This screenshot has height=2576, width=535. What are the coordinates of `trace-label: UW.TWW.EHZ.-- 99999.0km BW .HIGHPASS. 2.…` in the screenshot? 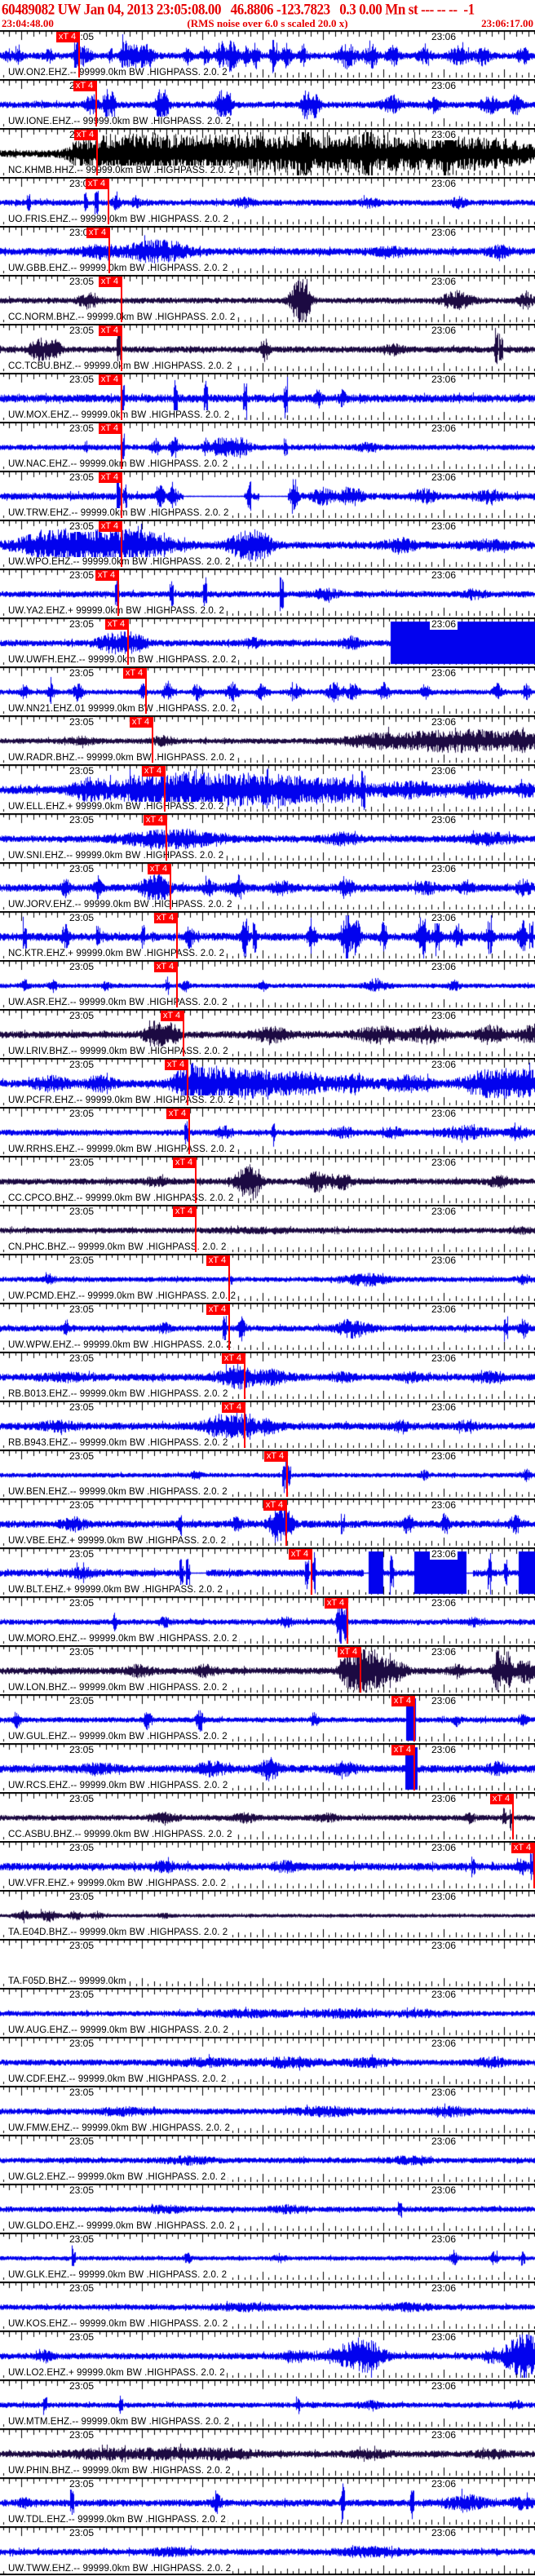 It's located at (120, 2569).